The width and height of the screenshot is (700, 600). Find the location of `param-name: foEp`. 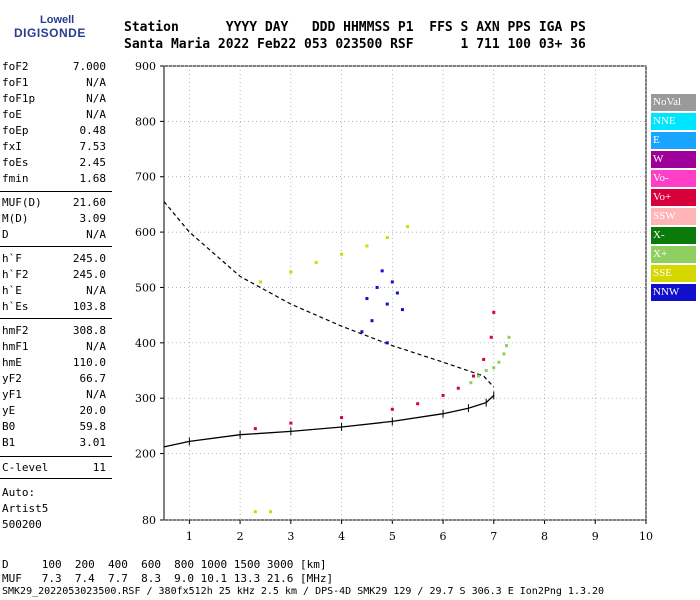

param-name: foEp is located at coordinates (15, 130).